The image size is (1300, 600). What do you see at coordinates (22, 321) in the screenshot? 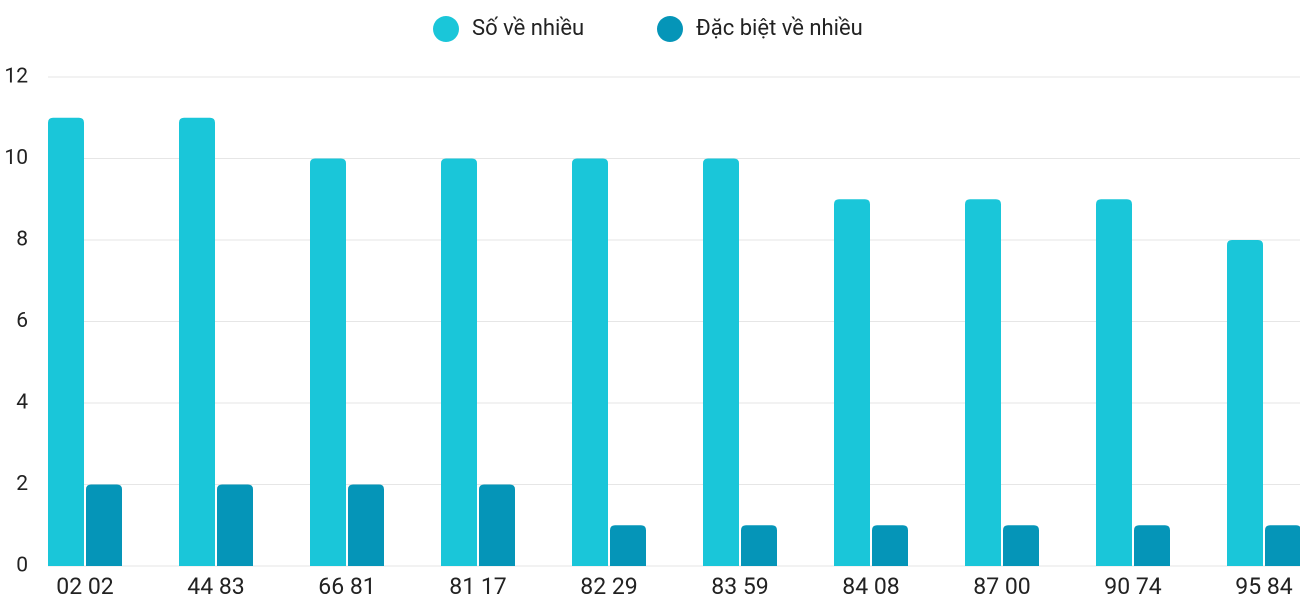
I see `y-tick-label: 6` at bounding box center [22, 321].